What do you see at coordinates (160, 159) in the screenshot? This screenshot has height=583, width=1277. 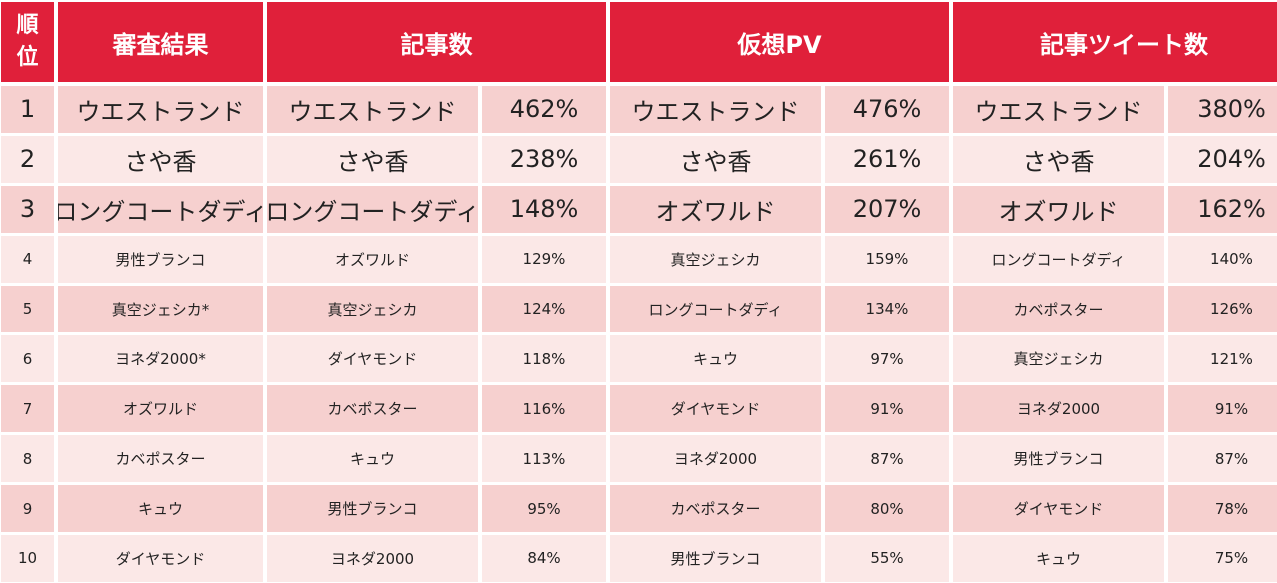 I see `result-cell: さや香` at bounding box center [160, 159].